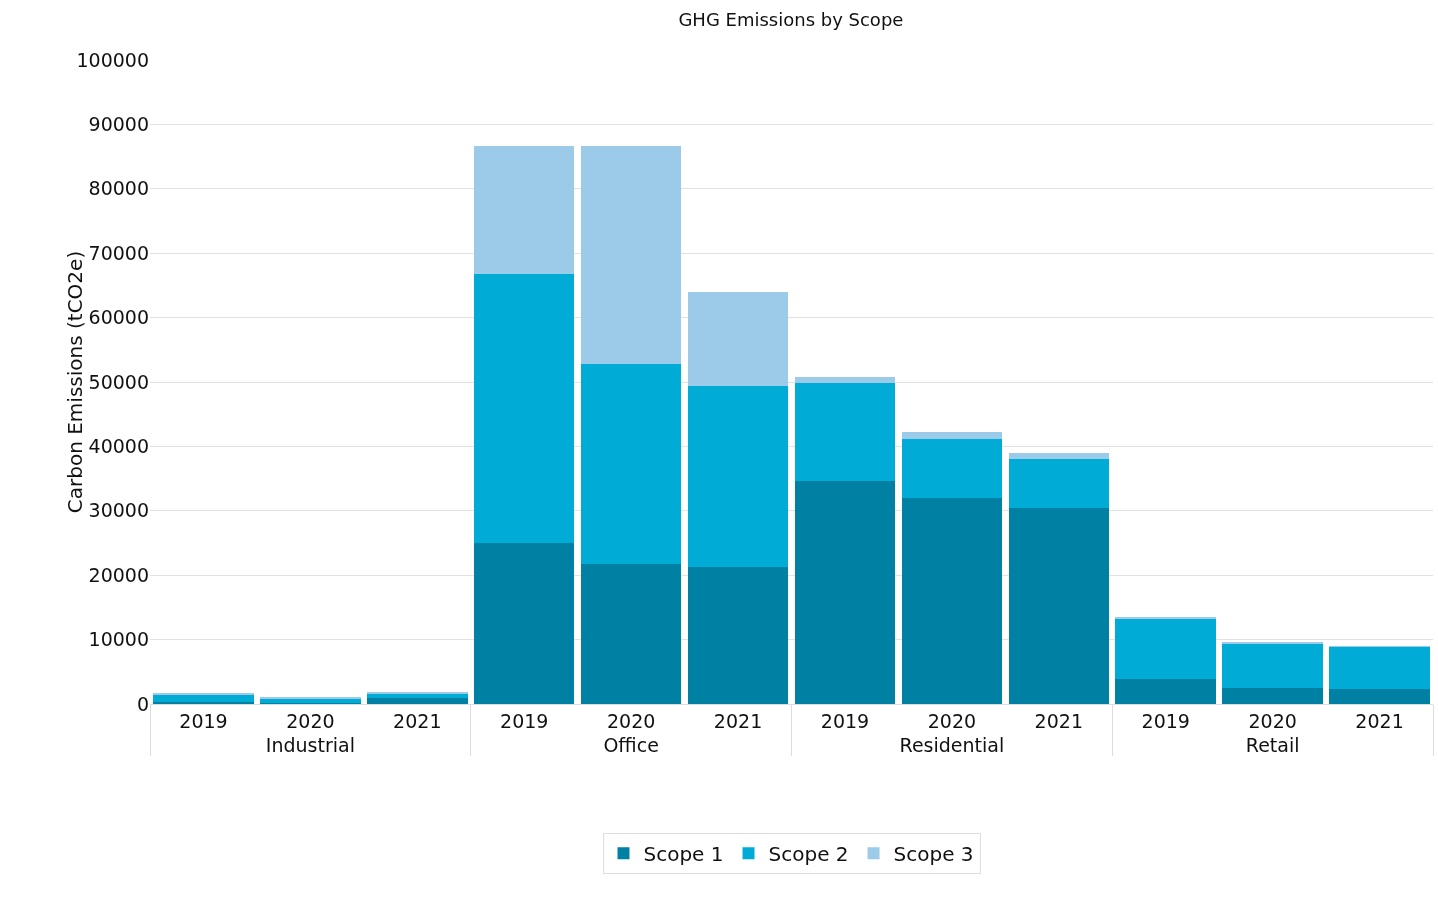 The width and height of the screenshot is (1438, 914). I want to click on y-tick-label: 90000, so click(118, 124).